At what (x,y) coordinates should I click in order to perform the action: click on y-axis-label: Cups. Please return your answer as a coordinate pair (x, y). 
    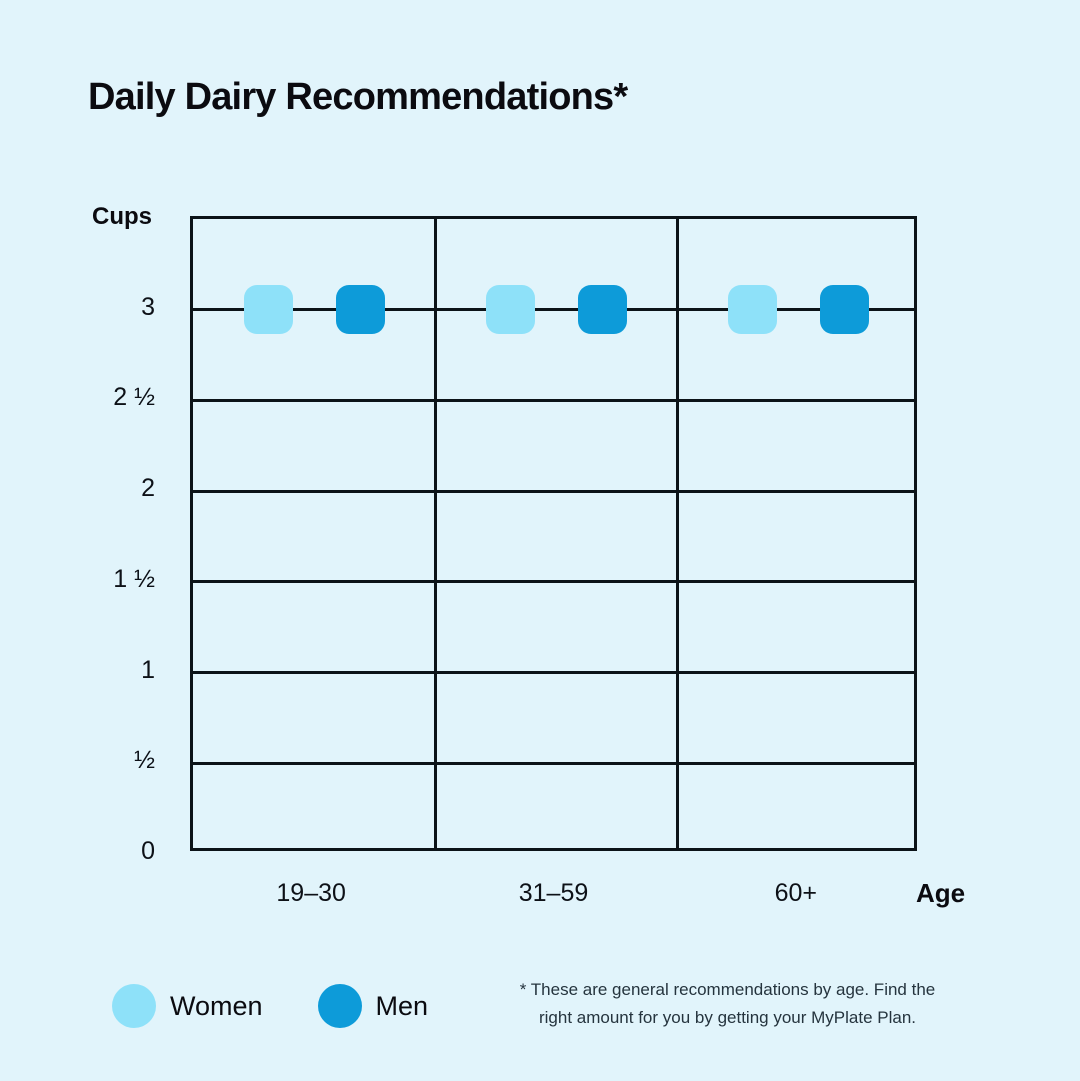
    Looking at the image, I should click on (122, 216).